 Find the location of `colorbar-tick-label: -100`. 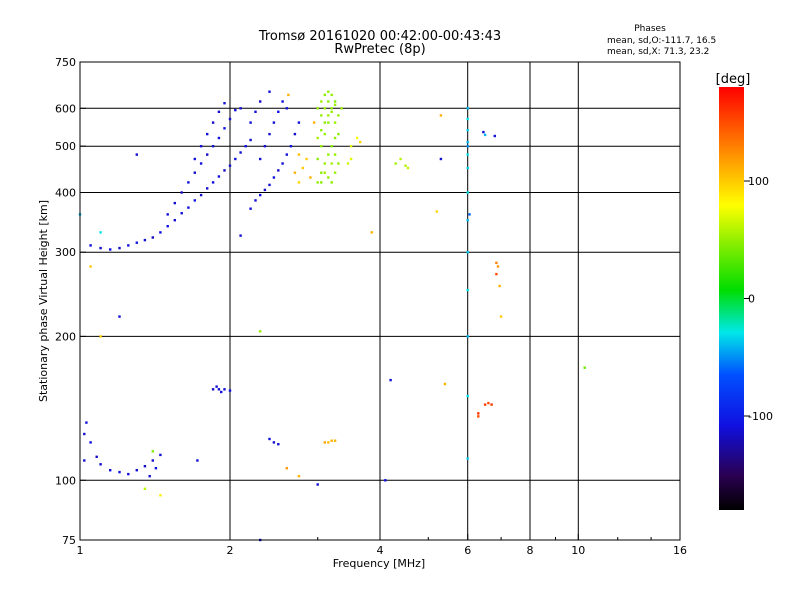

colorbar-tick-label: -100 is located at coordinates (760, 416).